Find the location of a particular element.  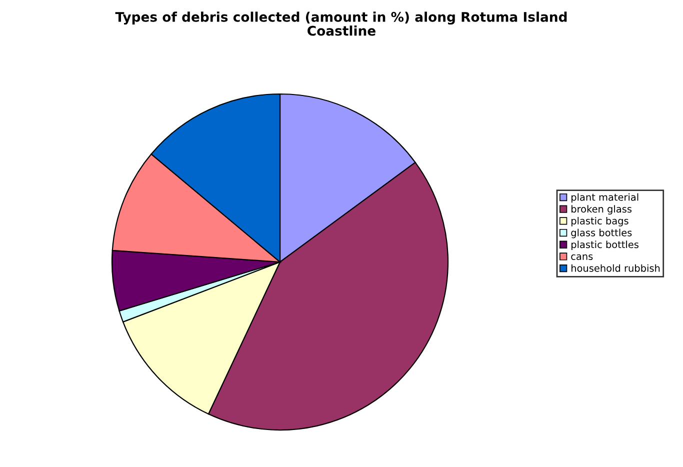

legend-label: broken glass is located at coordinates (601, 210).